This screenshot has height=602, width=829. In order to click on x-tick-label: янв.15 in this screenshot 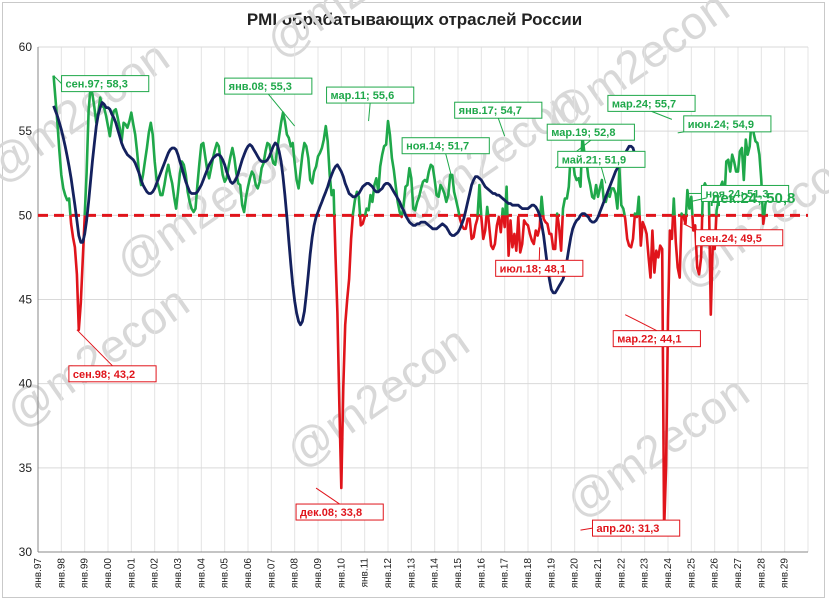, I will do `click(458, 573)`.